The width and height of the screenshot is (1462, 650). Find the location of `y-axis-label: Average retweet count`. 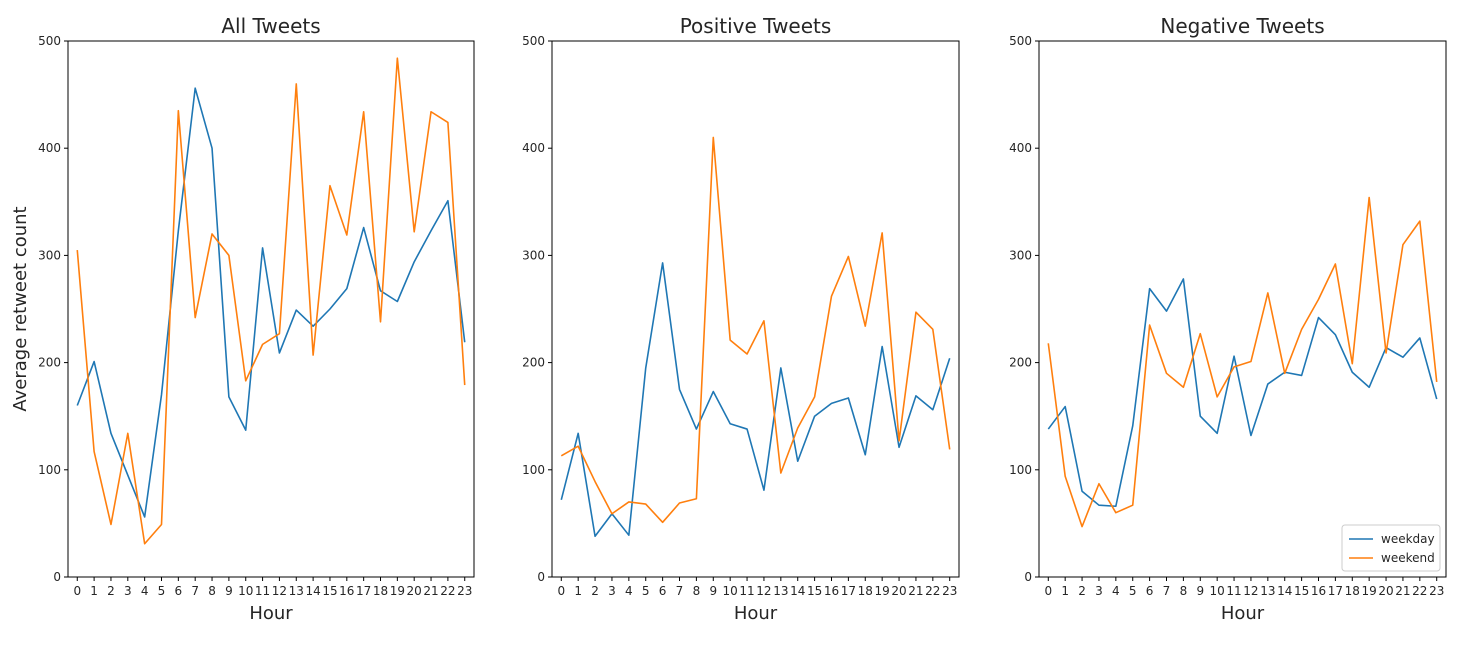

y-axis-label: Average retweet count is located at coordinates (20, 308).